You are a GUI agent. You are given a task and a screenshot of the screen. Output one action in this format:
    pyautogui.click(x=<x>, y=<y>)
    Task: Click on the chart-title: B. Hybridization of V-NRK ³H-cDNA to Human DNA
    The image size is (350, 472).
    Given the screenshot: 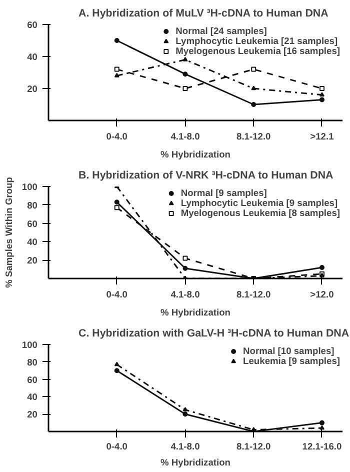 What is the action you would take?
    pyautogui.click(x=206, y=176)
    